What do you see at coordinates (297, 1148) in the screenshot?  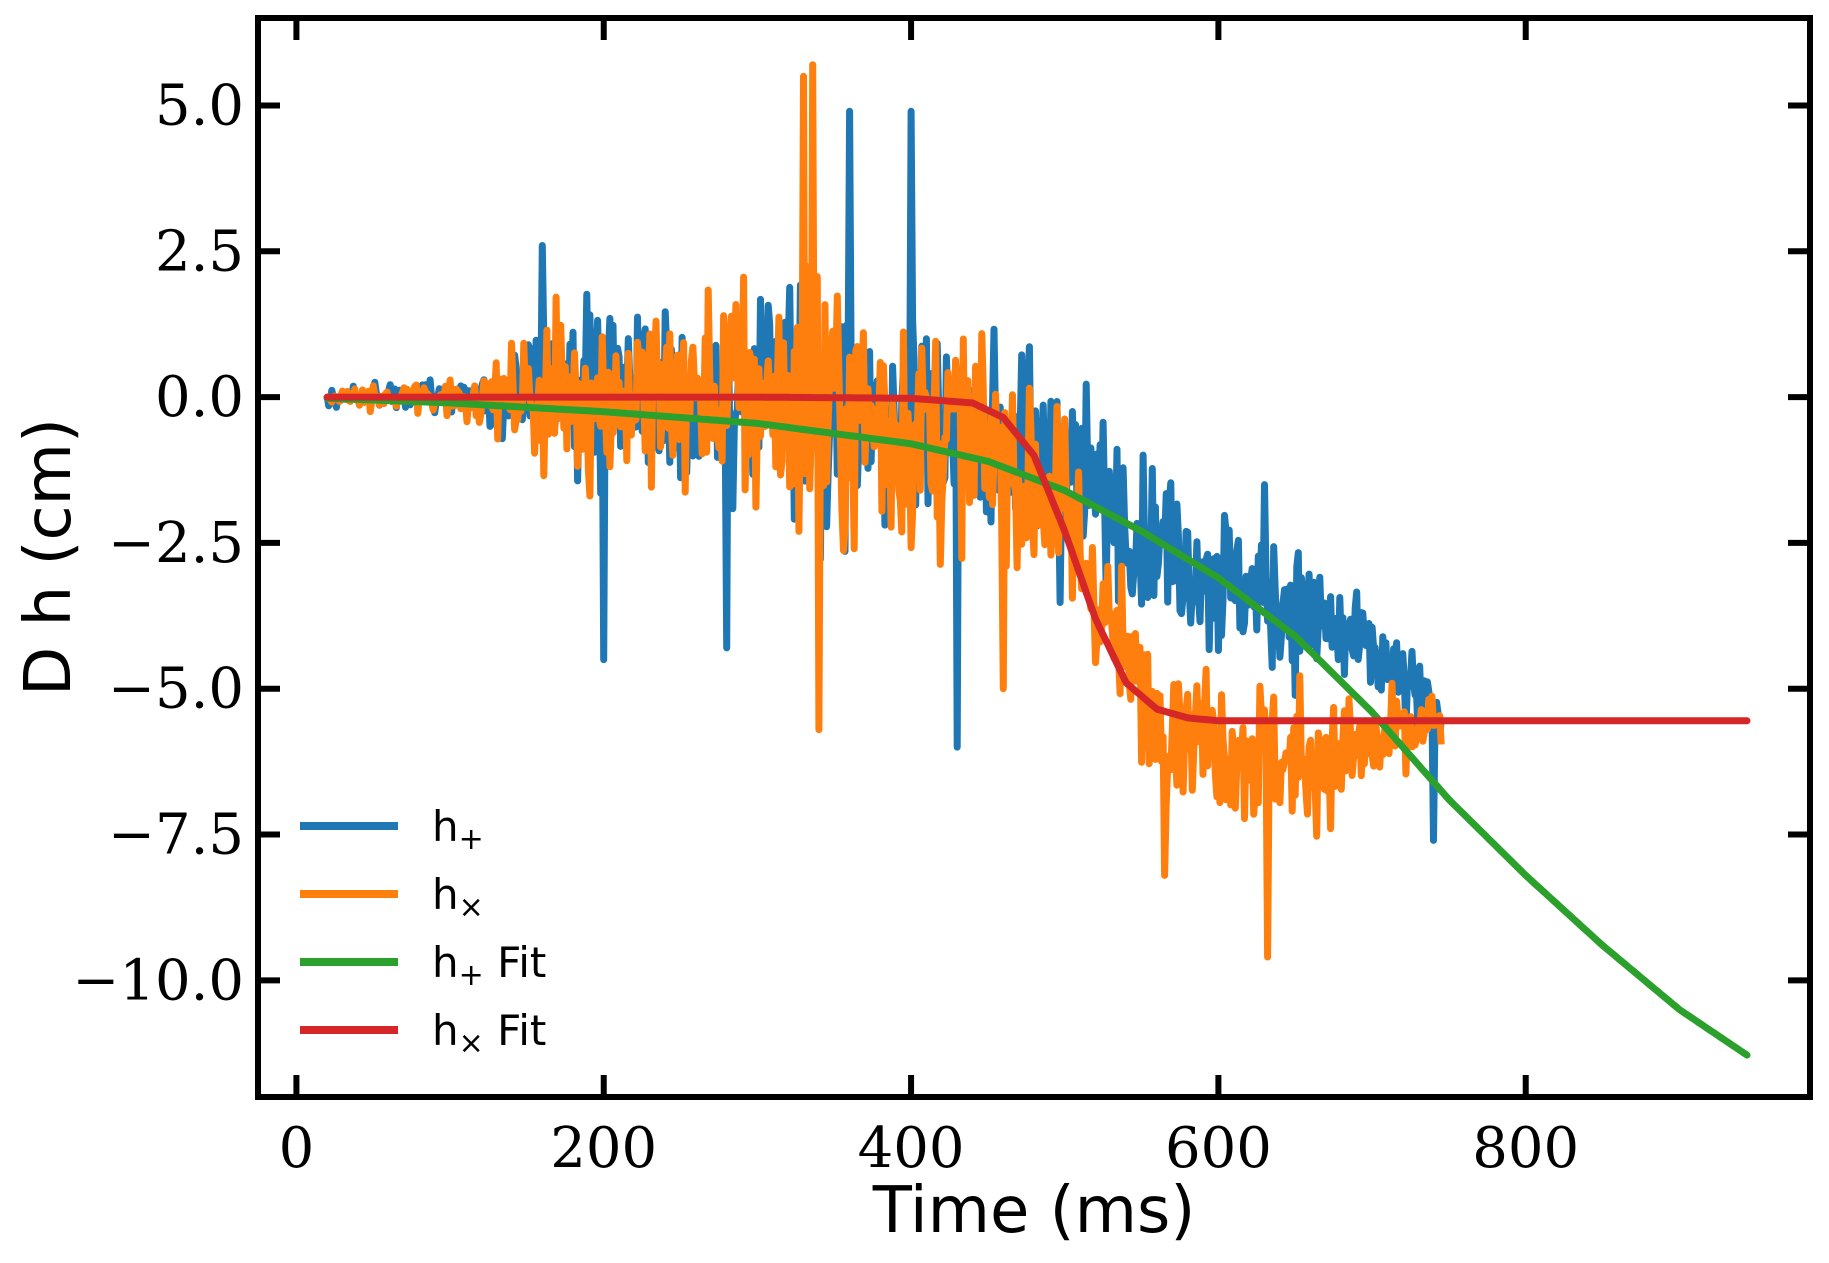 I see `x-tick-label: 0` at bounding box center [297, 1148].